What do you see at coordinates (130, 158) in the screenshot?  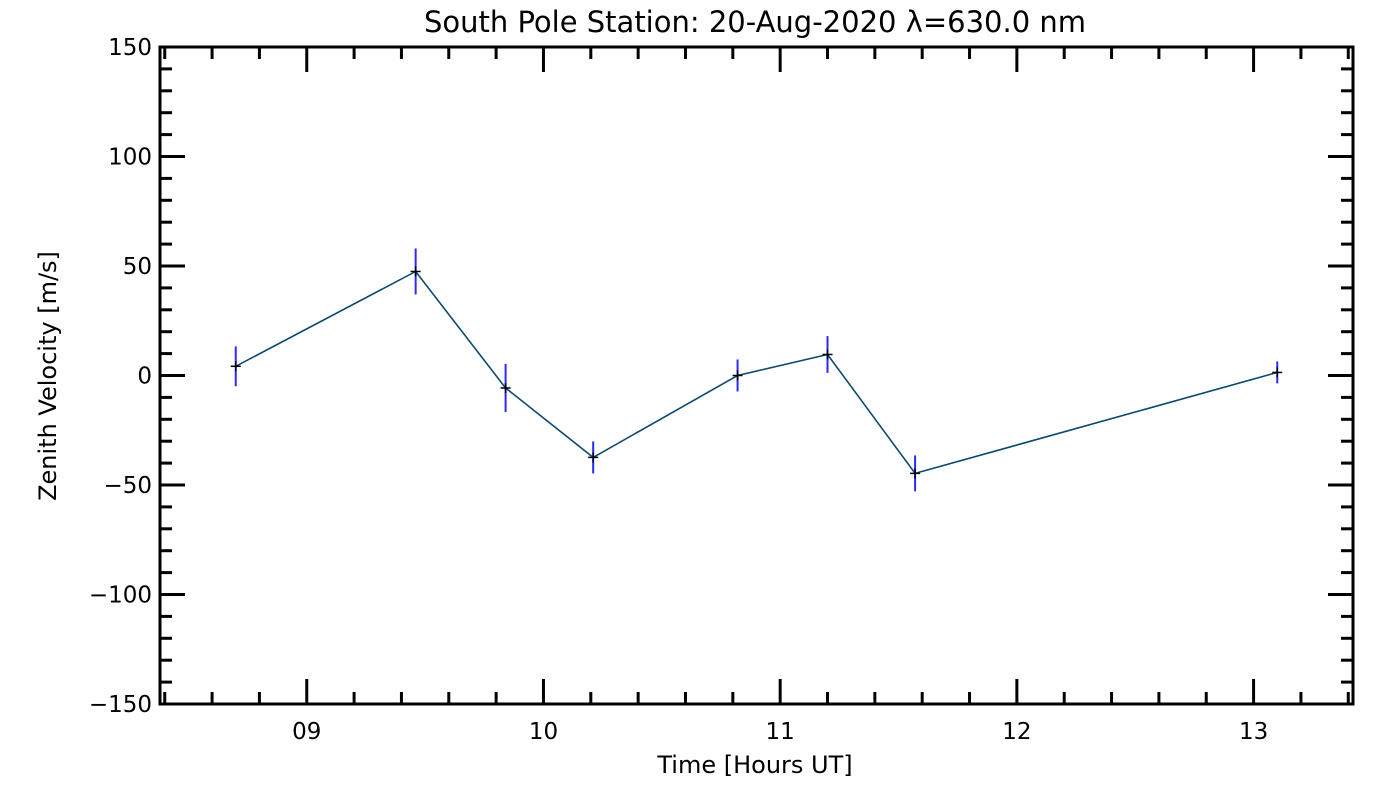 I see `y-tick-label: 100` at bounding box center [130, 158].